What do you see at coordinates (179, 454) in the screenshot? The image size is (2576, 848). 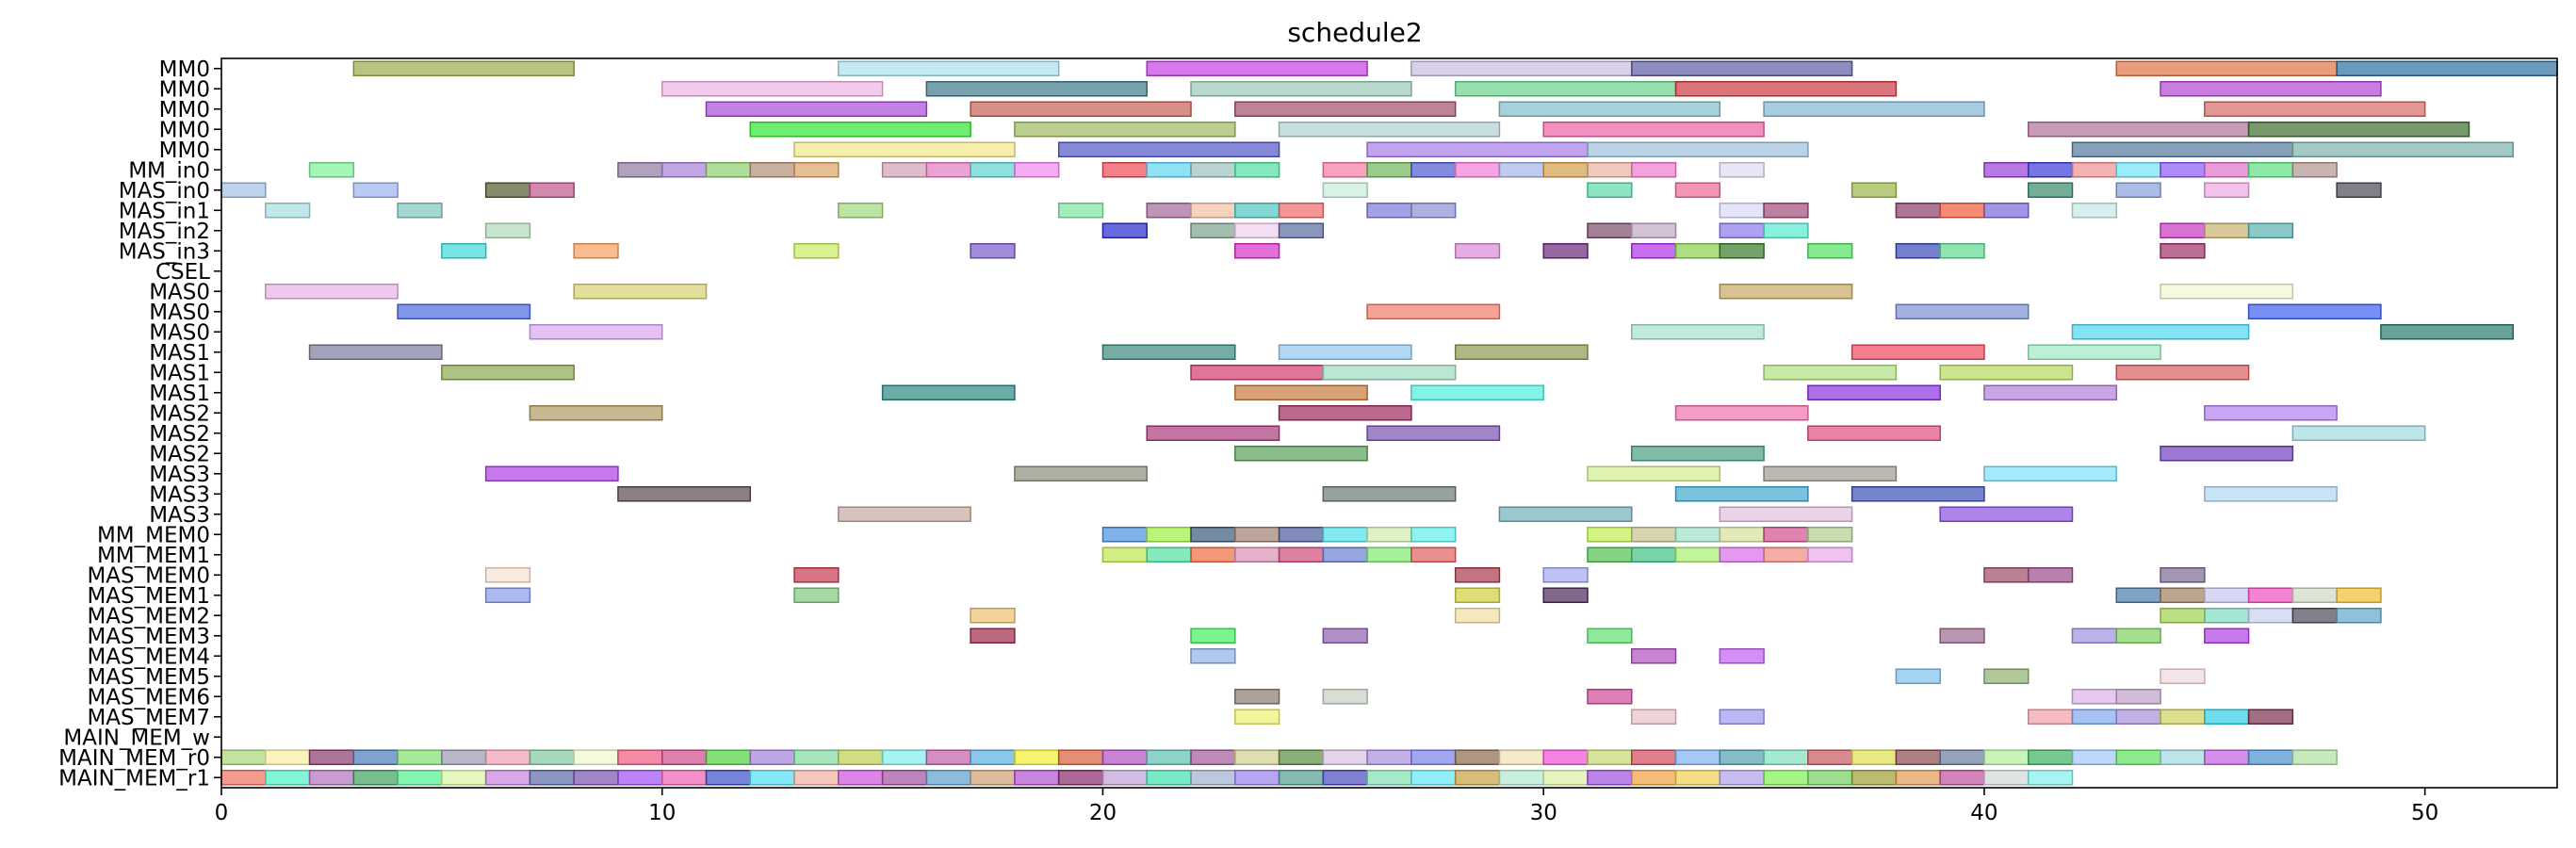 I see `y-tick-label: MAS2` at bounding box center [179, 454].